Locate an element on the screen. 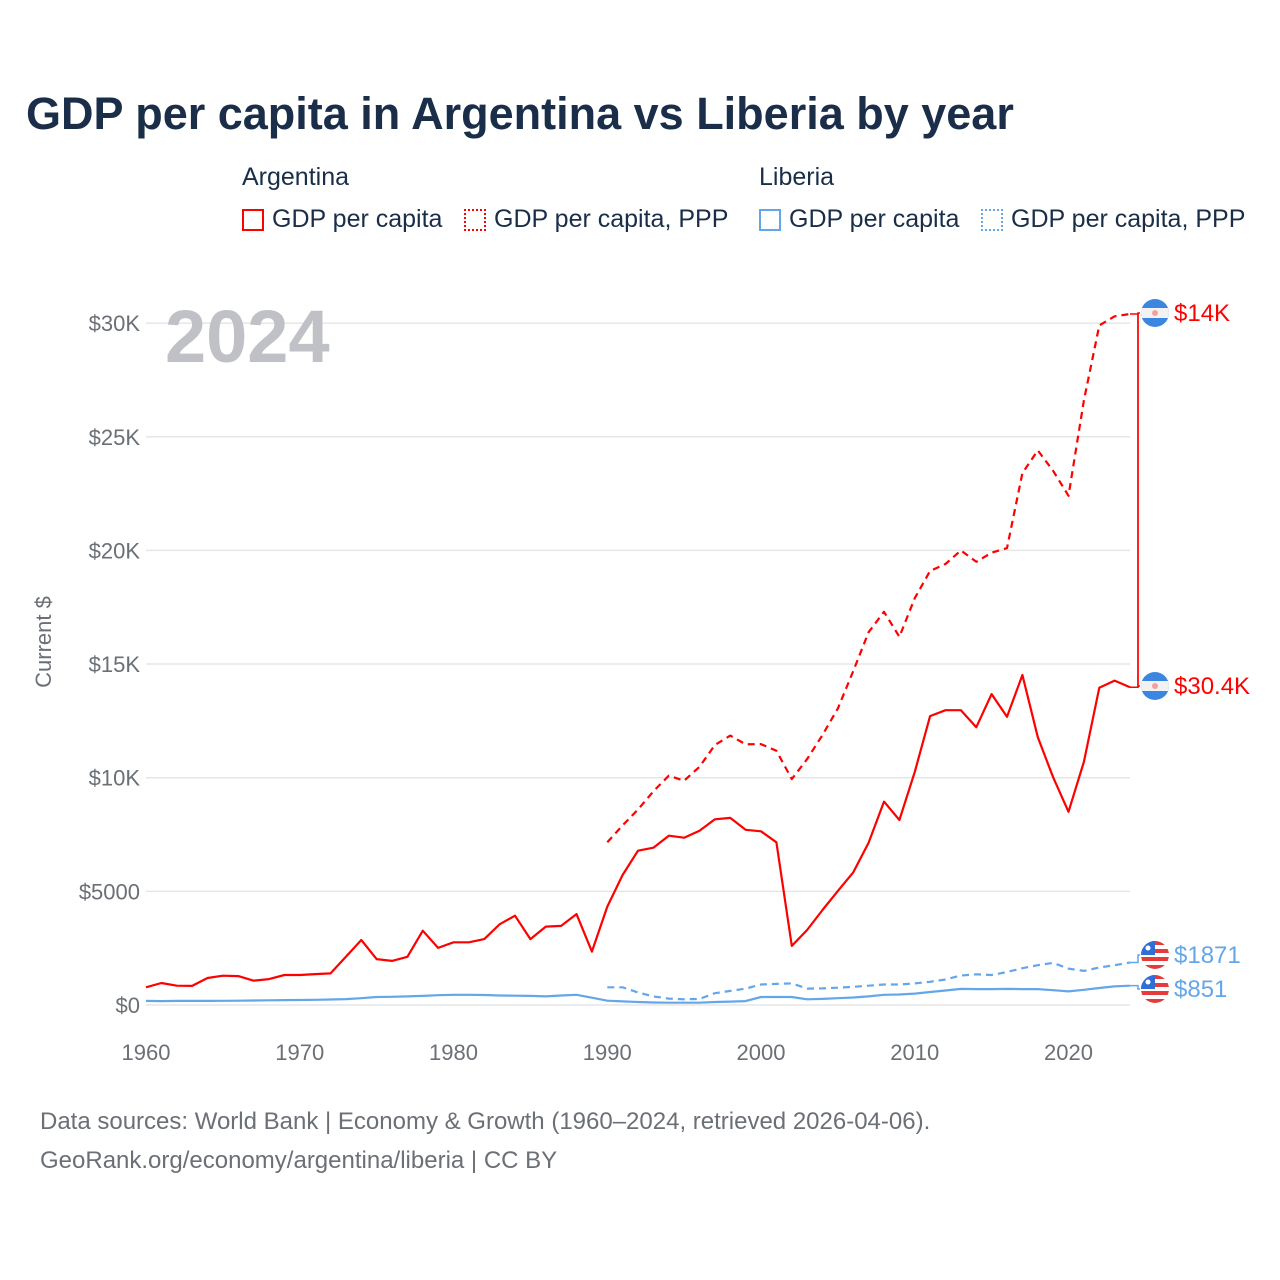 The width and height of the screenshot is (1280, 1280). x-tick-label: 1960 is located at coordinates (146, 1052).